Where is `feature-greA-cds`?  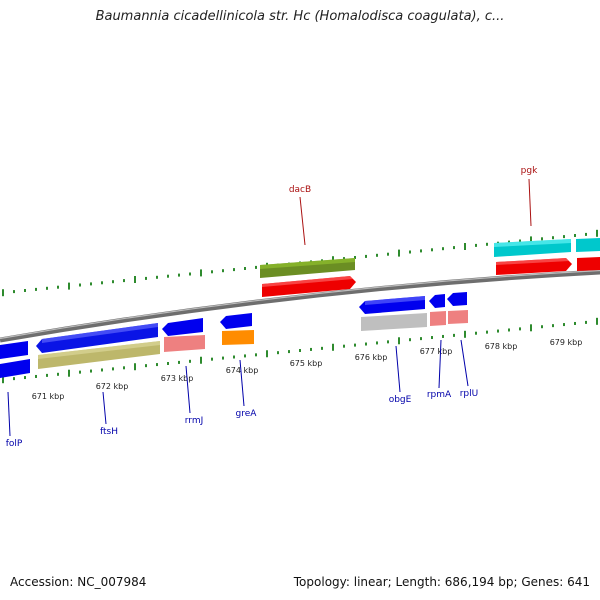
feature-greA-cds is located at coordinates (238, 337).